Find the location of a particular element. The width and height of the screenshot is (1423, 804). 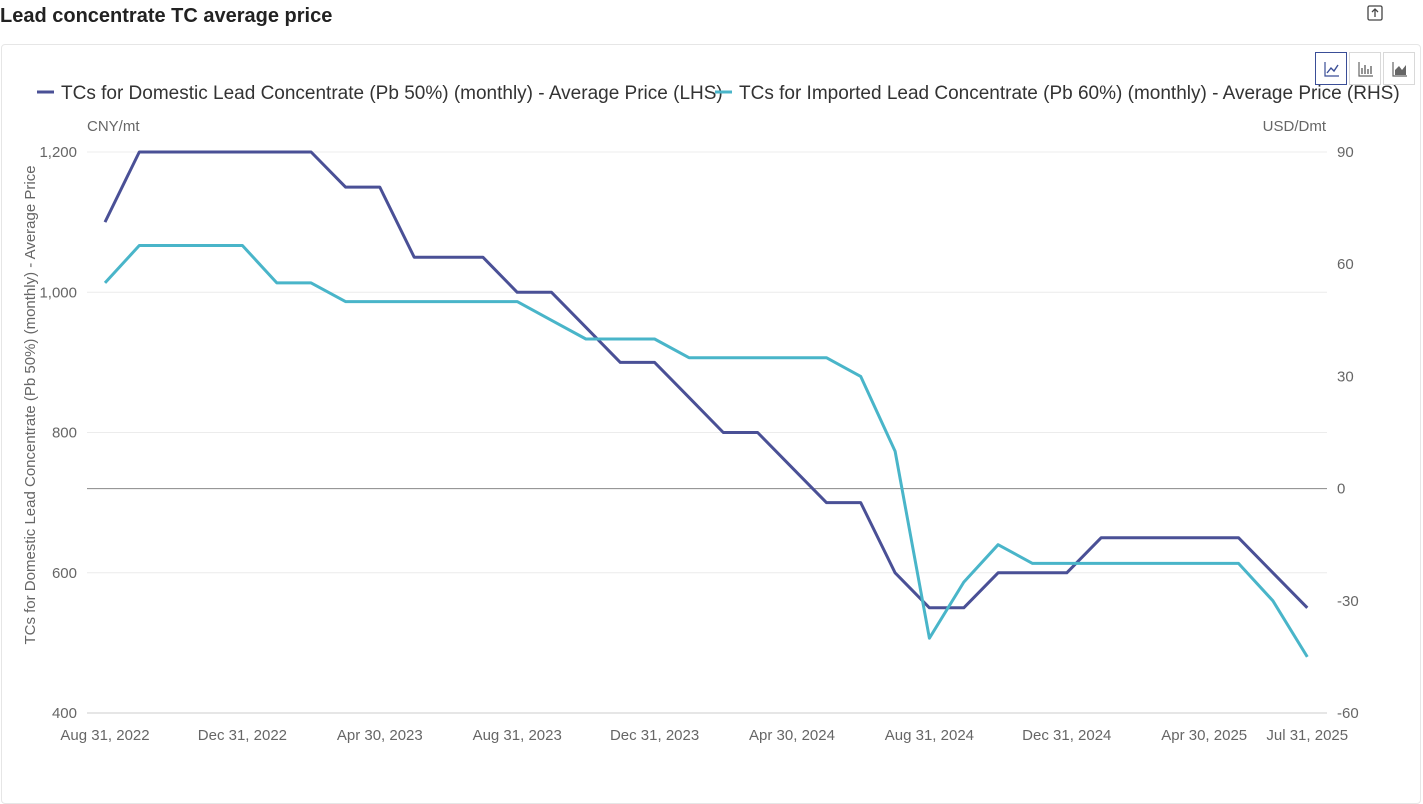

right-tick-label: 0 is located at coordinates (1341, 489).